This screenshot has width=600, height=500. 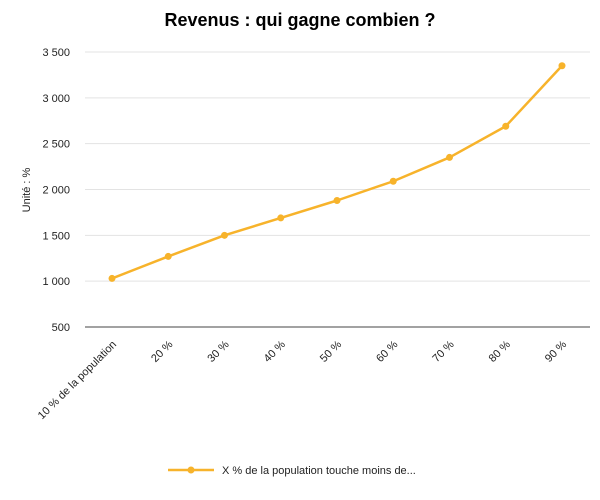 I want to click on x-tick-label: 40 %, so click(x=275, y=351).